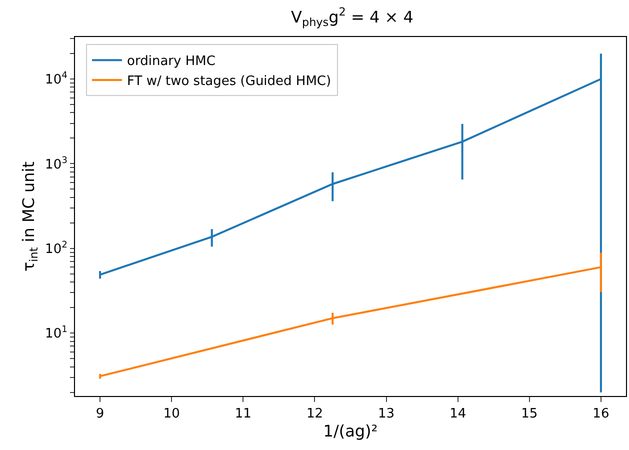 The height and width of the screenshot is (450, 629). What do you see at coordinates (529, 414) in the screenshot?
I see `x-tick-label: 15` at bounding box center [529, 414].